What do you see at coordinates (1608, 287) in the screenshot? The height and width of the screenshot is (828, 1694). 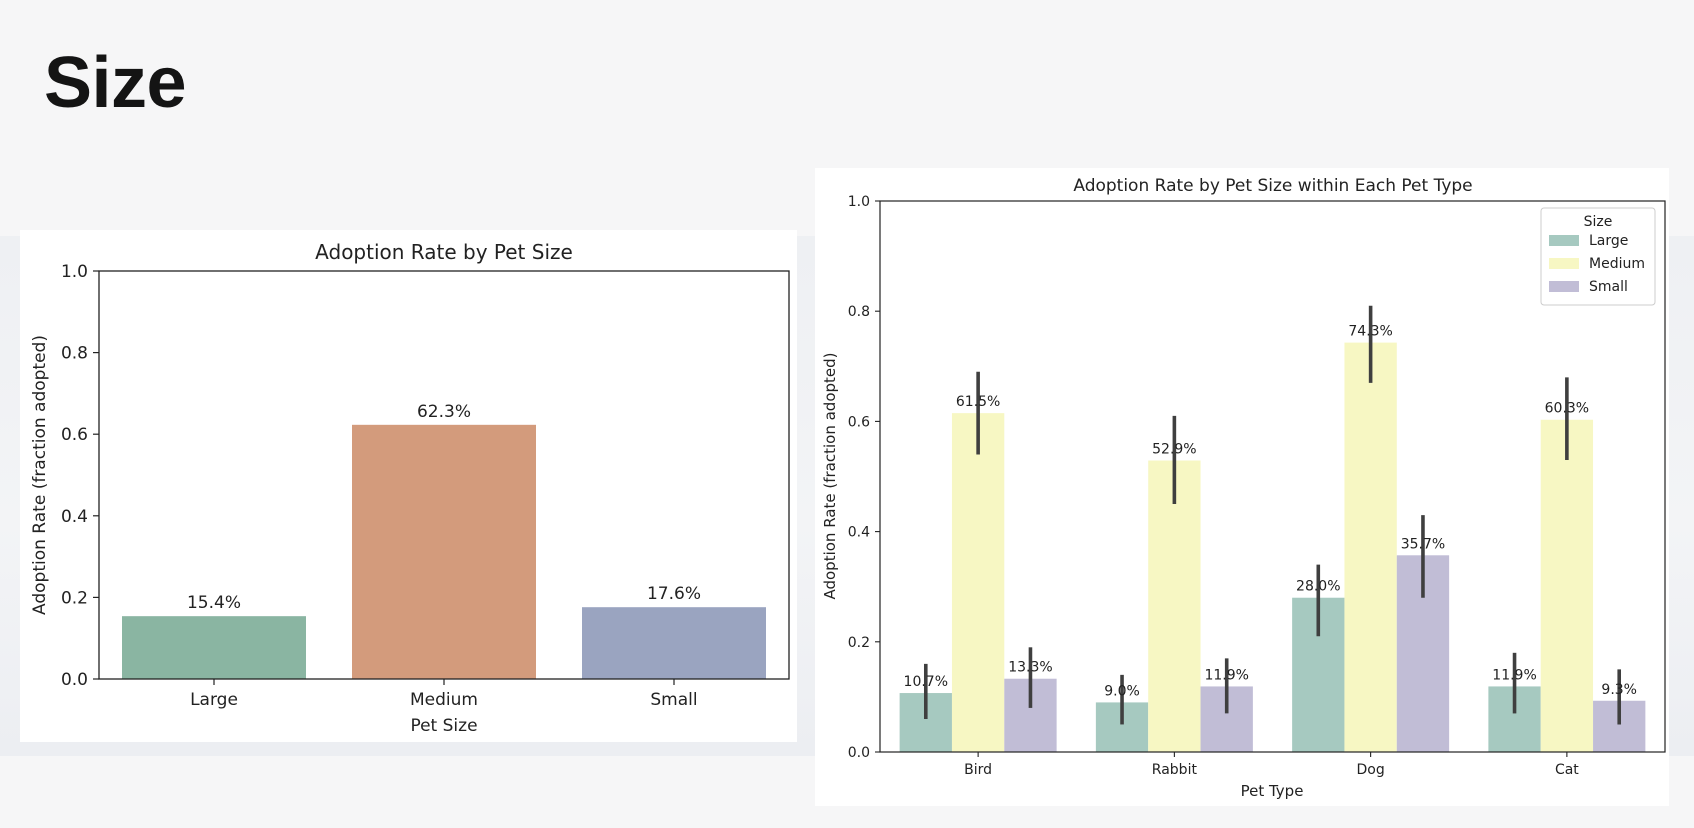 I see `legend-label: Small` at bounding box center [1608, 287].